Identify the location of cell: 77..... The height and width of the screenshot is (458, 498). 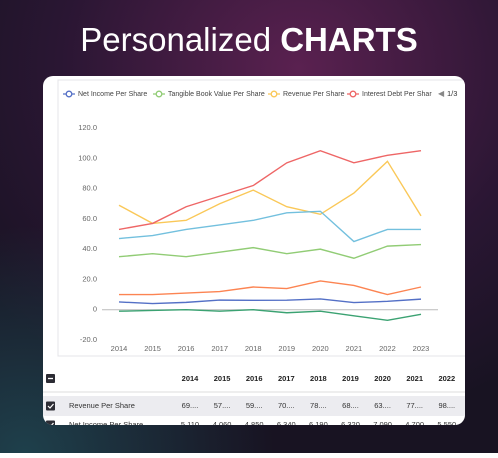
(414, 405).